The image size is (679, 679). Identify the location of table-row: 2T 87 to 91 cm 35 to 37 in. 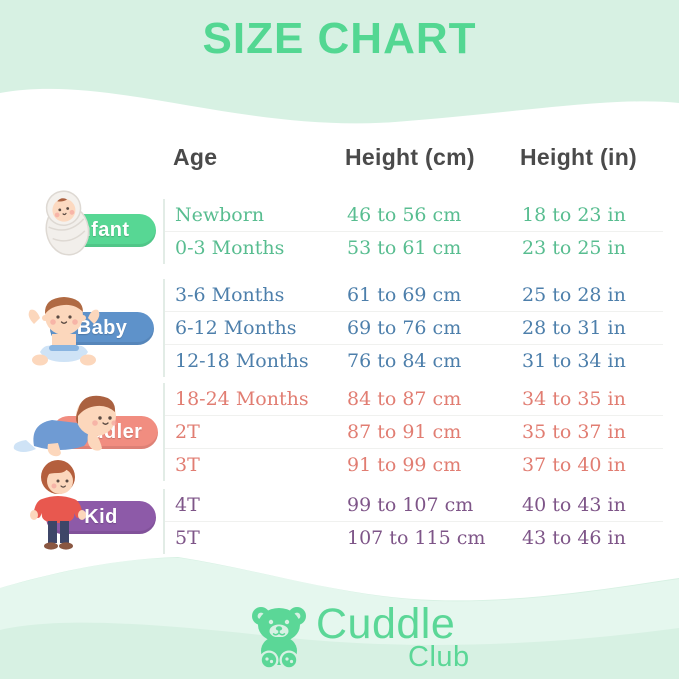
(414, 431).